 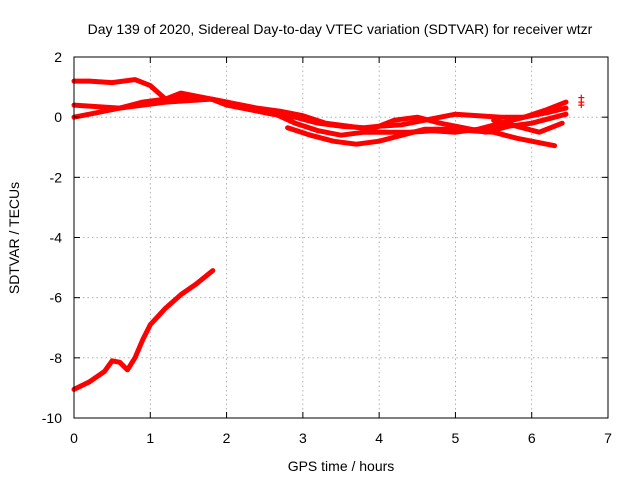 I want to click on series-trace-b, so click(x=320, y=114).